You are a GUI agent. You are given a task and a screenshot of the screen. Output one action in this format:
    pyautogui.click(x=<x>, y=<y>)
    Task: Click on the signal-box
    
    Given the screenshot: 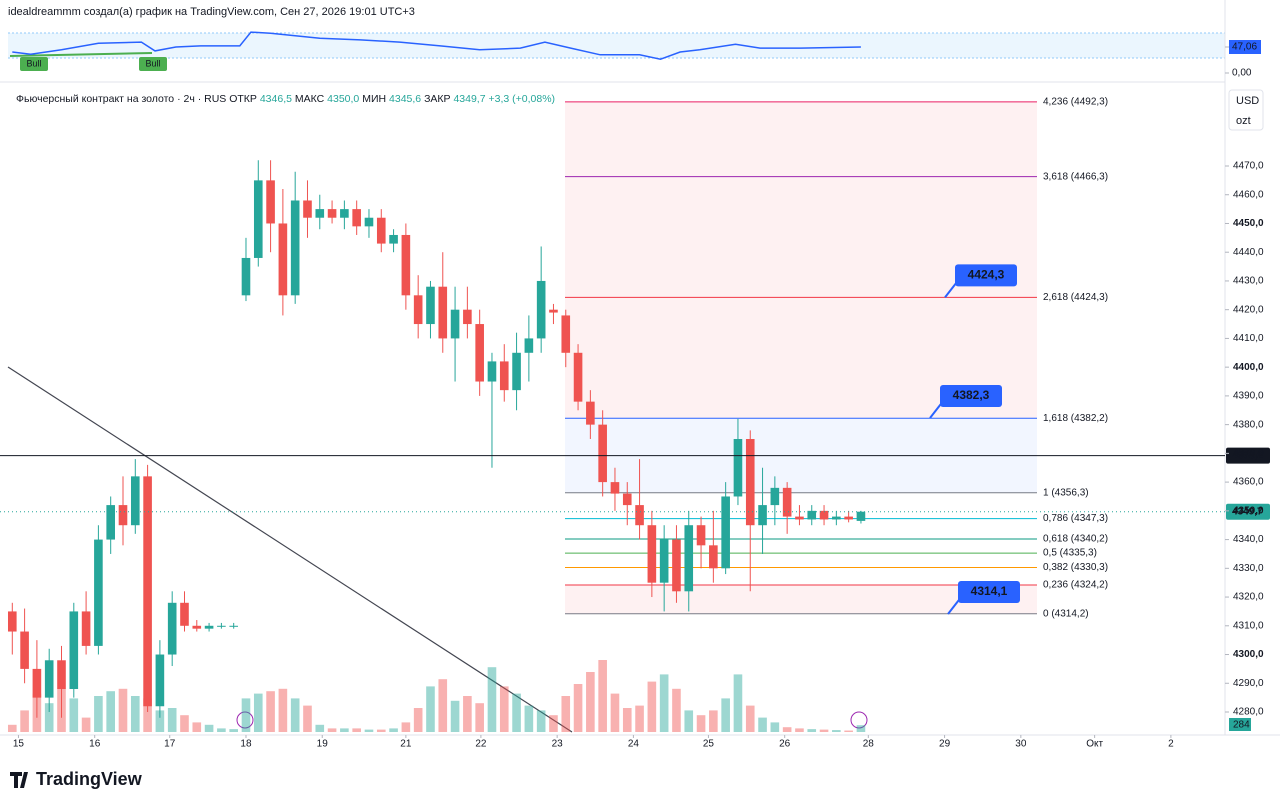 What is the action you would take?
    pyautogui.click(x=34, y=64)
    